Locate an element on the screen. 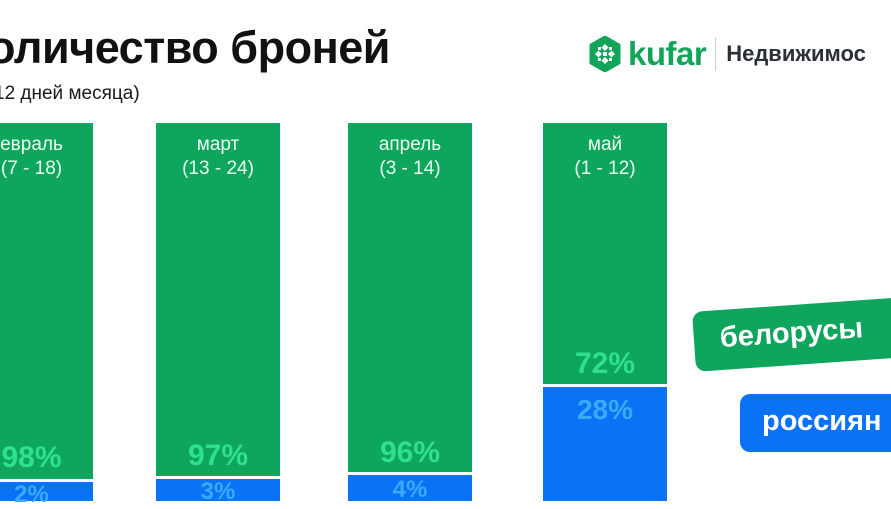 This screenshot has width=891, height=509. pct-belarusians: 97% is located at coordinates (218, 455).